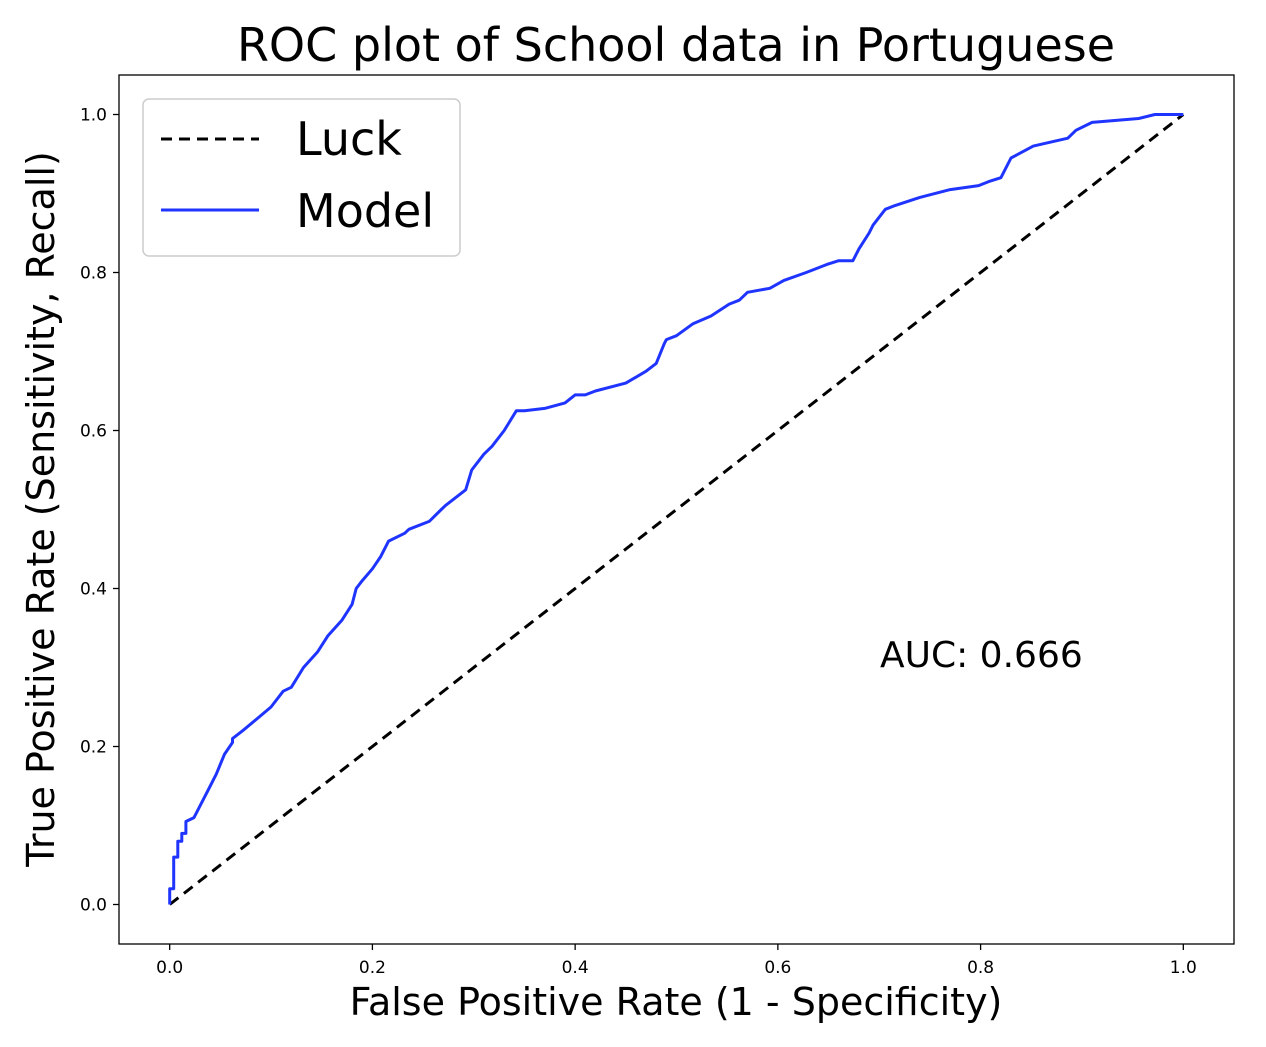 The image size is (1266, 1047). Describe the element at coordinates (93, 748) in the screenshot. I see `y-tick-label: 0.2` at that location.